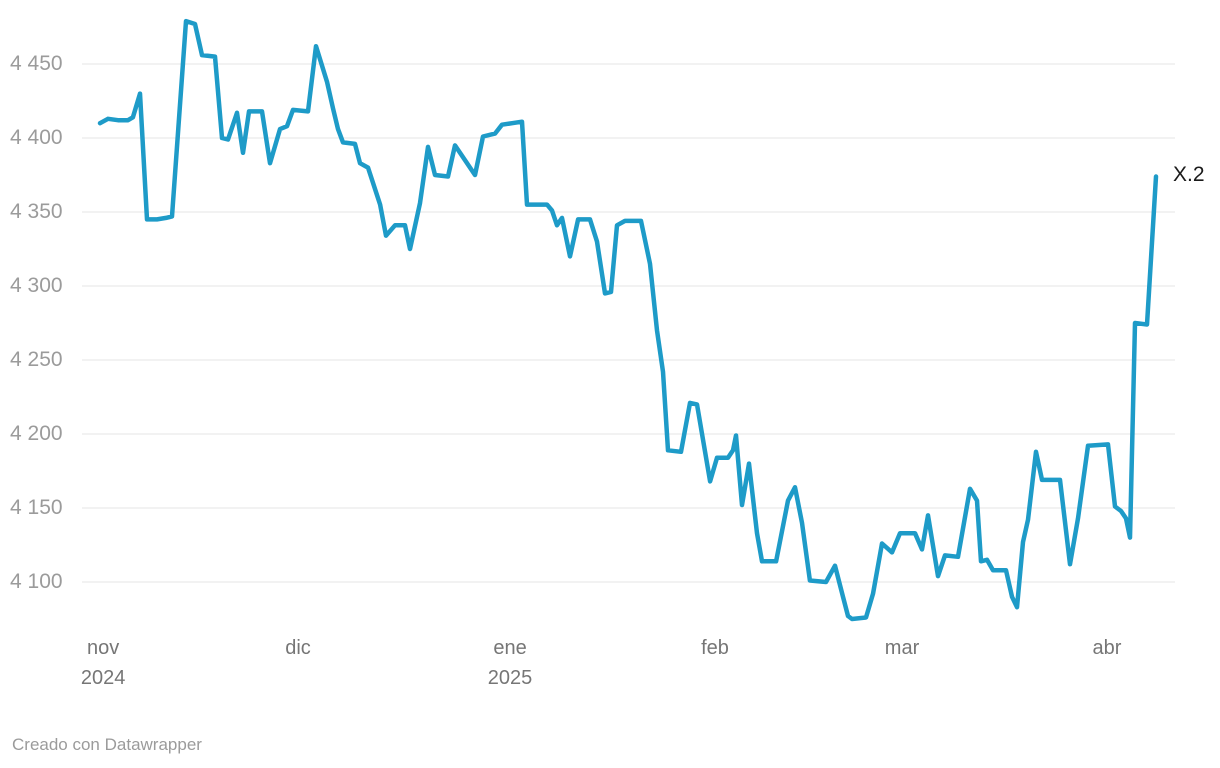 The width and height of the screenshot is (1220, 768). Describe the element at coordinates (510, 648) in the screenshot. I see `x-tick-month: ene` at that location.